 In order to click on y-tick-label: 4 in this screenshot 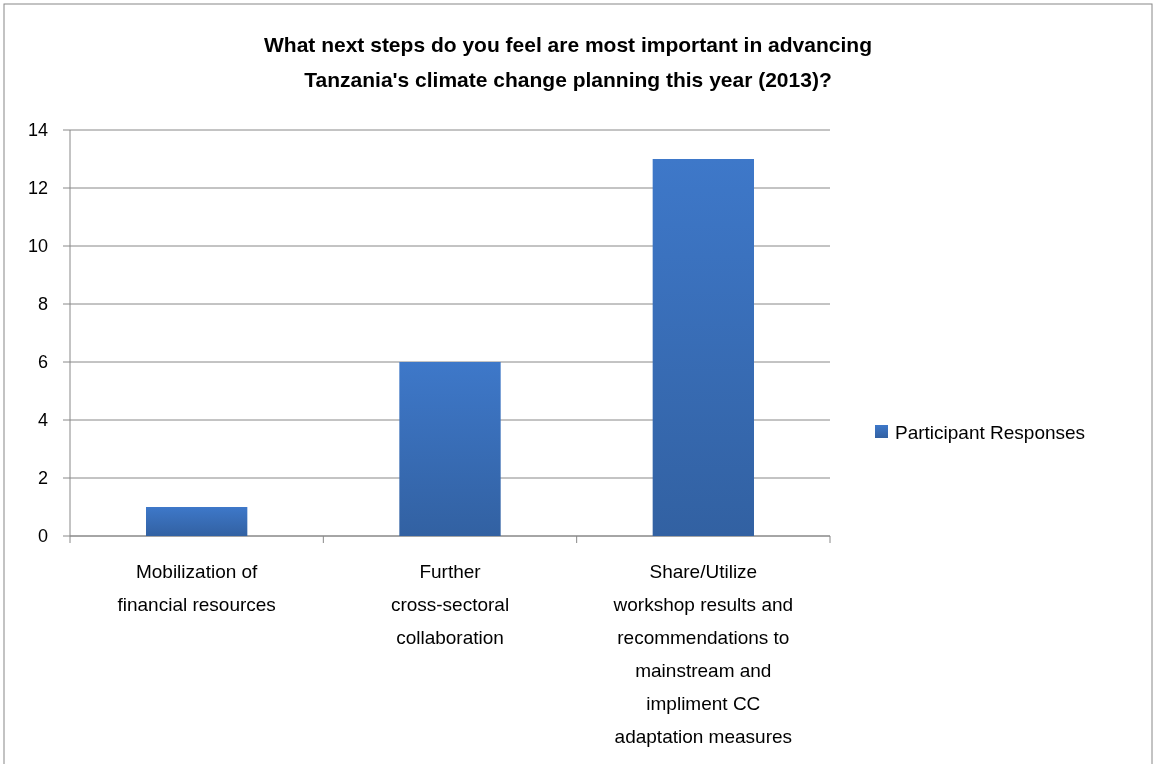, I will do `click(42, 420)`.